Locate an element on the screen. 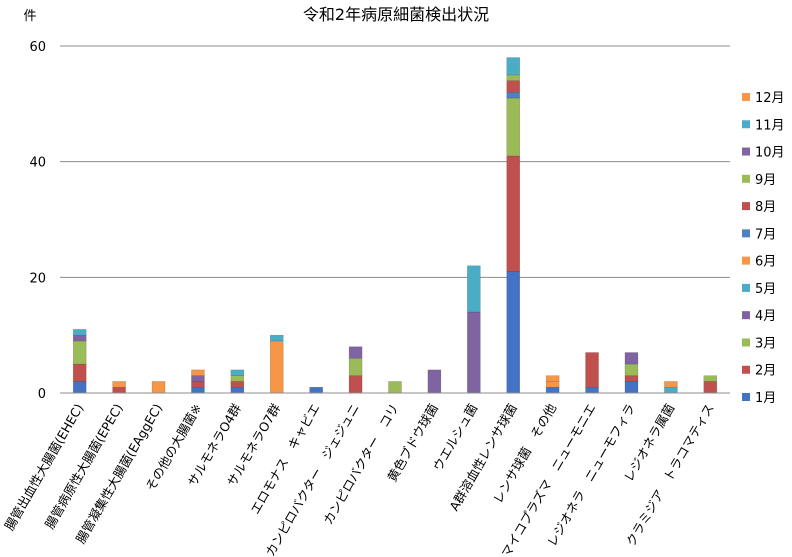  legend-label: 10月 is located at coordinates (770, 153).